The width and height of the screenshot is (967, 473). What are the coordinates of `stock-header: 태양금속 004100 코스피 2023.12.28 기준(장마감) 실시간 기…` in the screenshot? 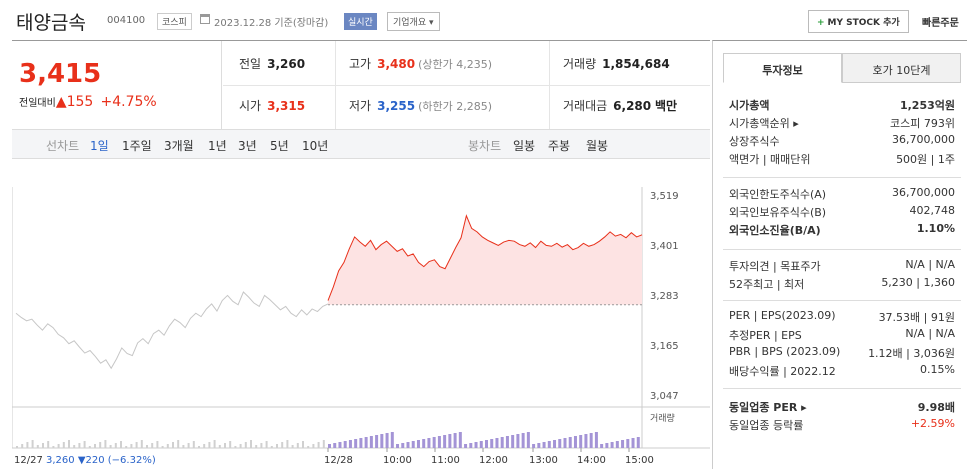 It's located at (483, 20).